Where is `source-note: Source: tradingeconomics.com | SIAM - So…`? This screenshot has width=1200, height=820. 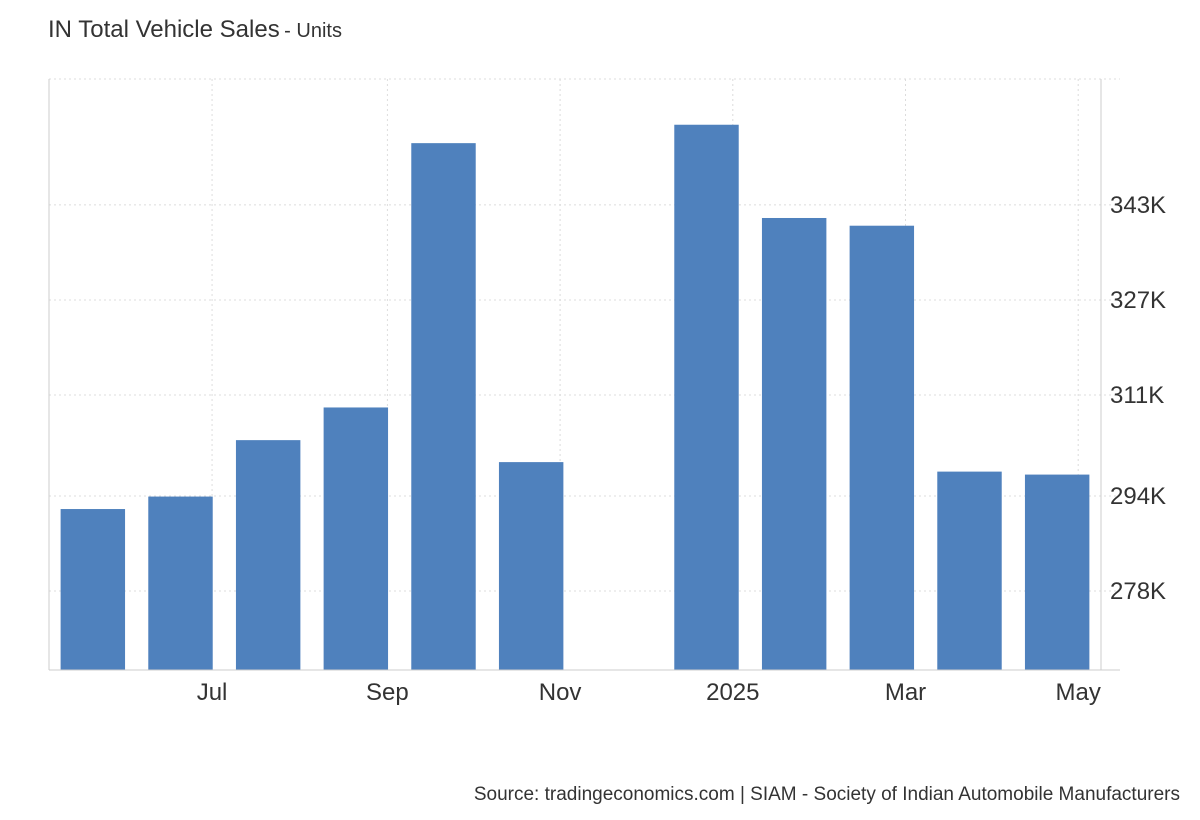
source-note: Source: tradingeconomics.com | SIAM - So… is located at coordinates (826, 794).